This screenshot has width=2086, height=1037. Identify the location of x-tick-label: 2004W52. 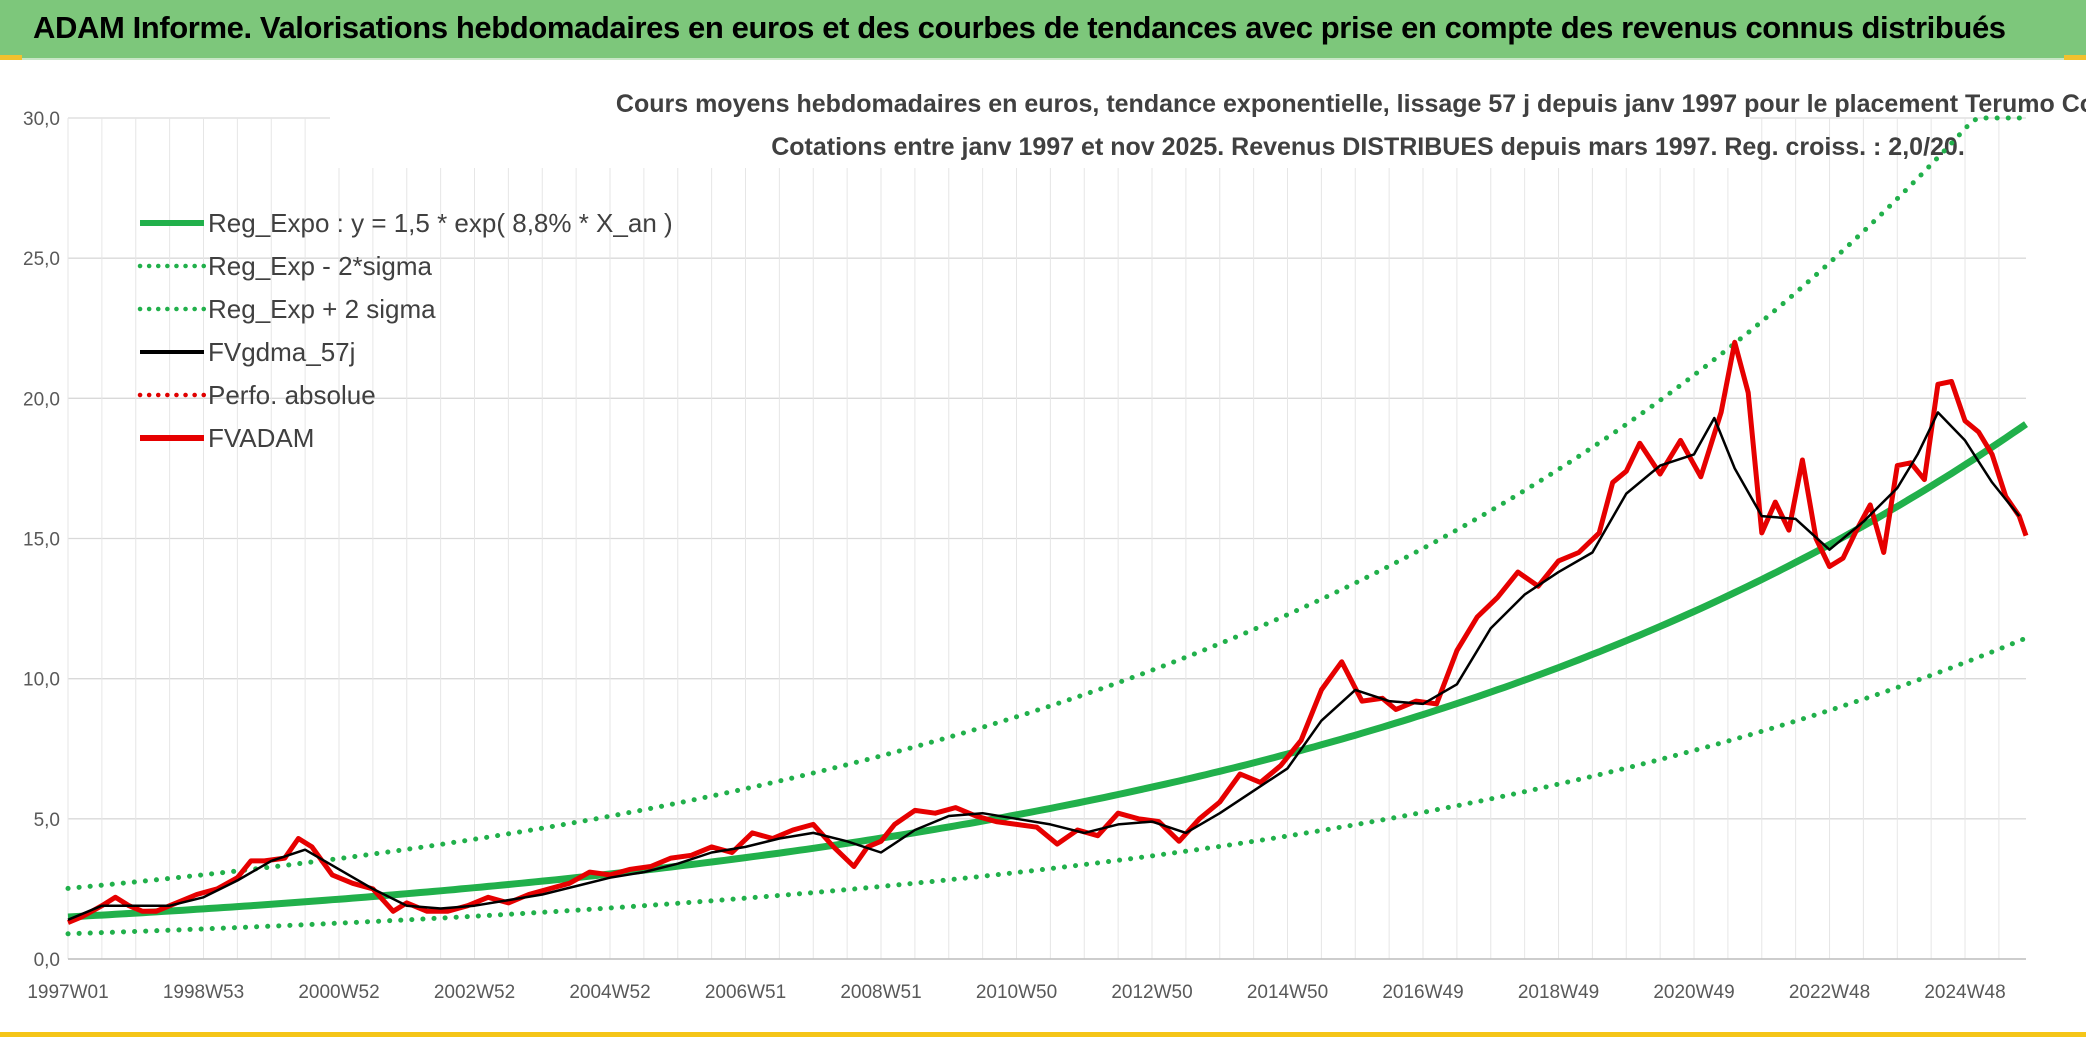
(609, 992).